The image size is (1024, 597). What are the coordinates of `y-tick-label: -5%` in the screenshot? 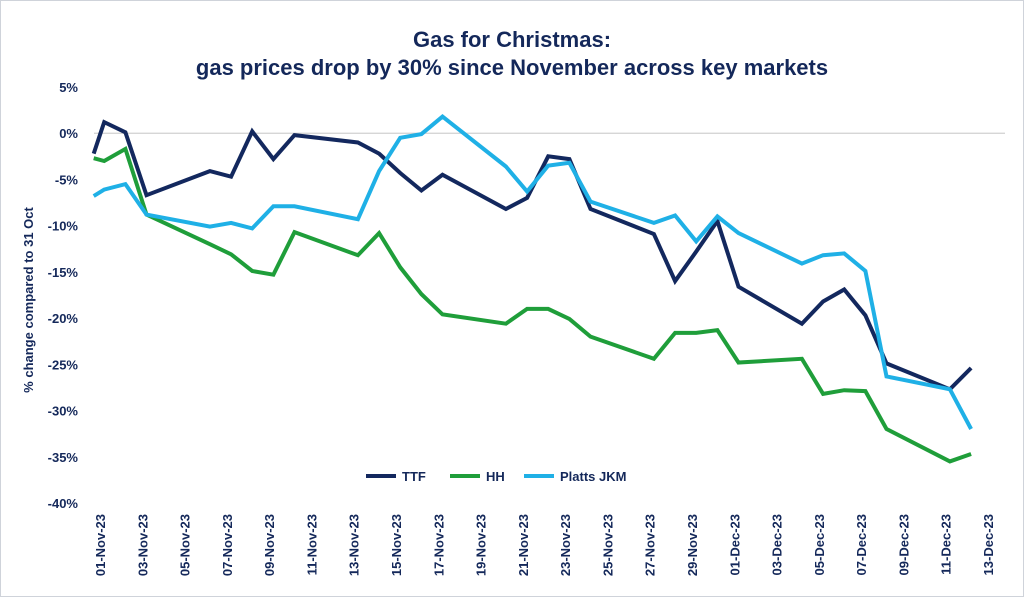 It's located at (67, 179).